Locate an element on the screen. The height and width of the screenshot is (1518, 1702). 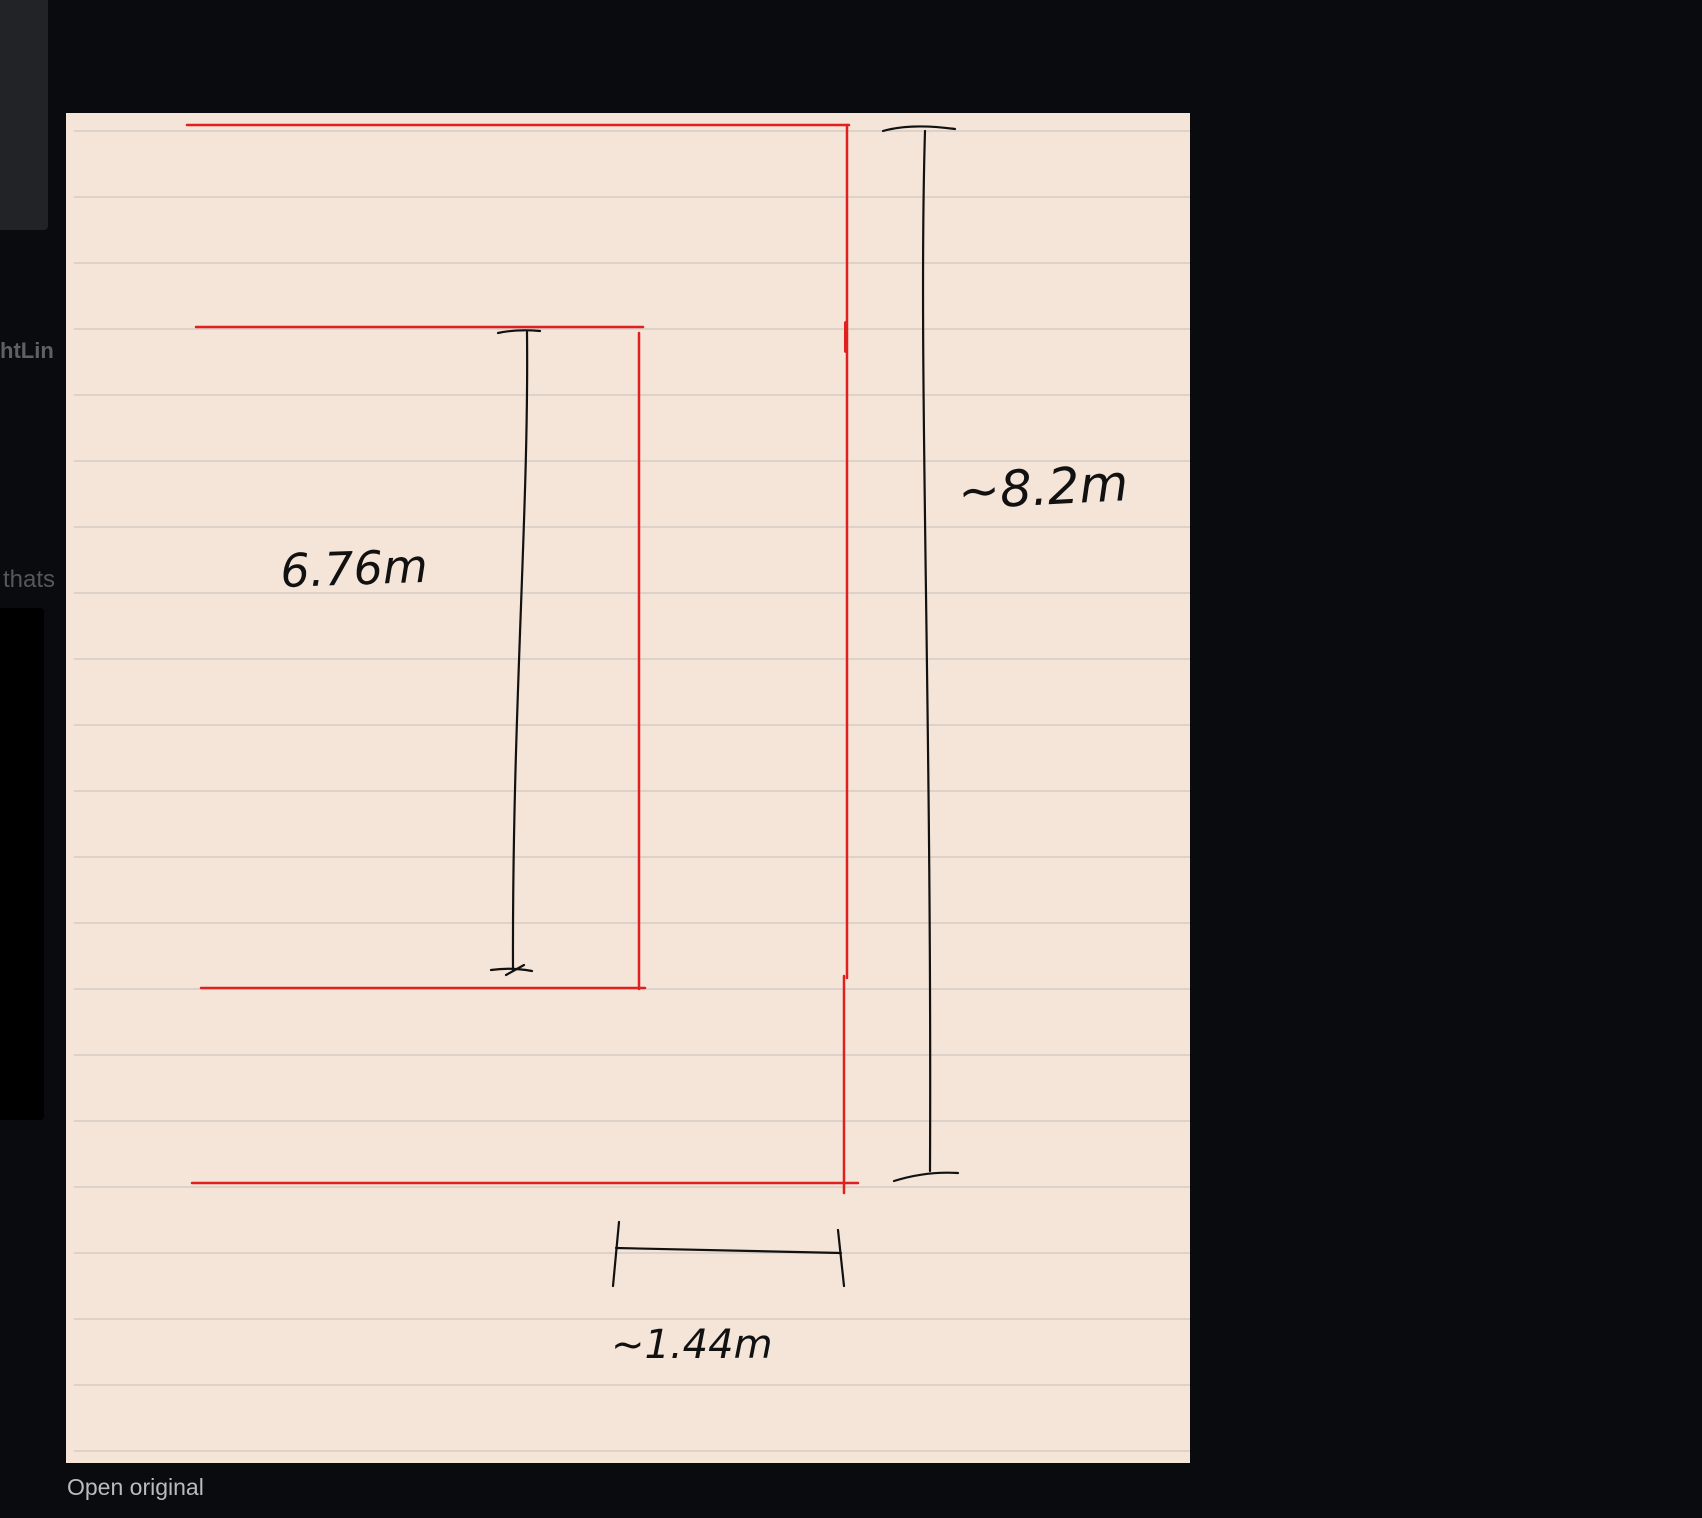
width-dimension is located at coordinates (728, 1250).